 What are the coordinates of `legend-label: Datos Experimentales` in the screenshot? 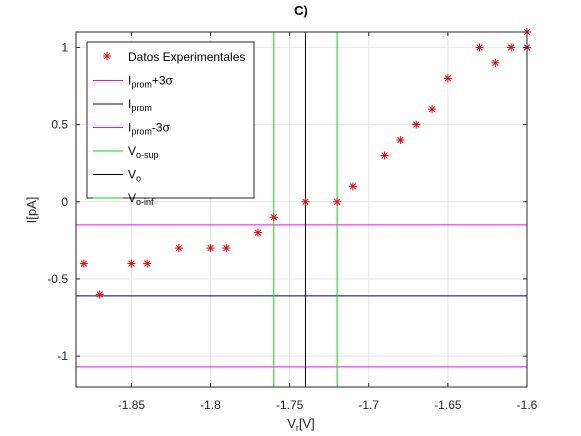 It's located at (186, 57).